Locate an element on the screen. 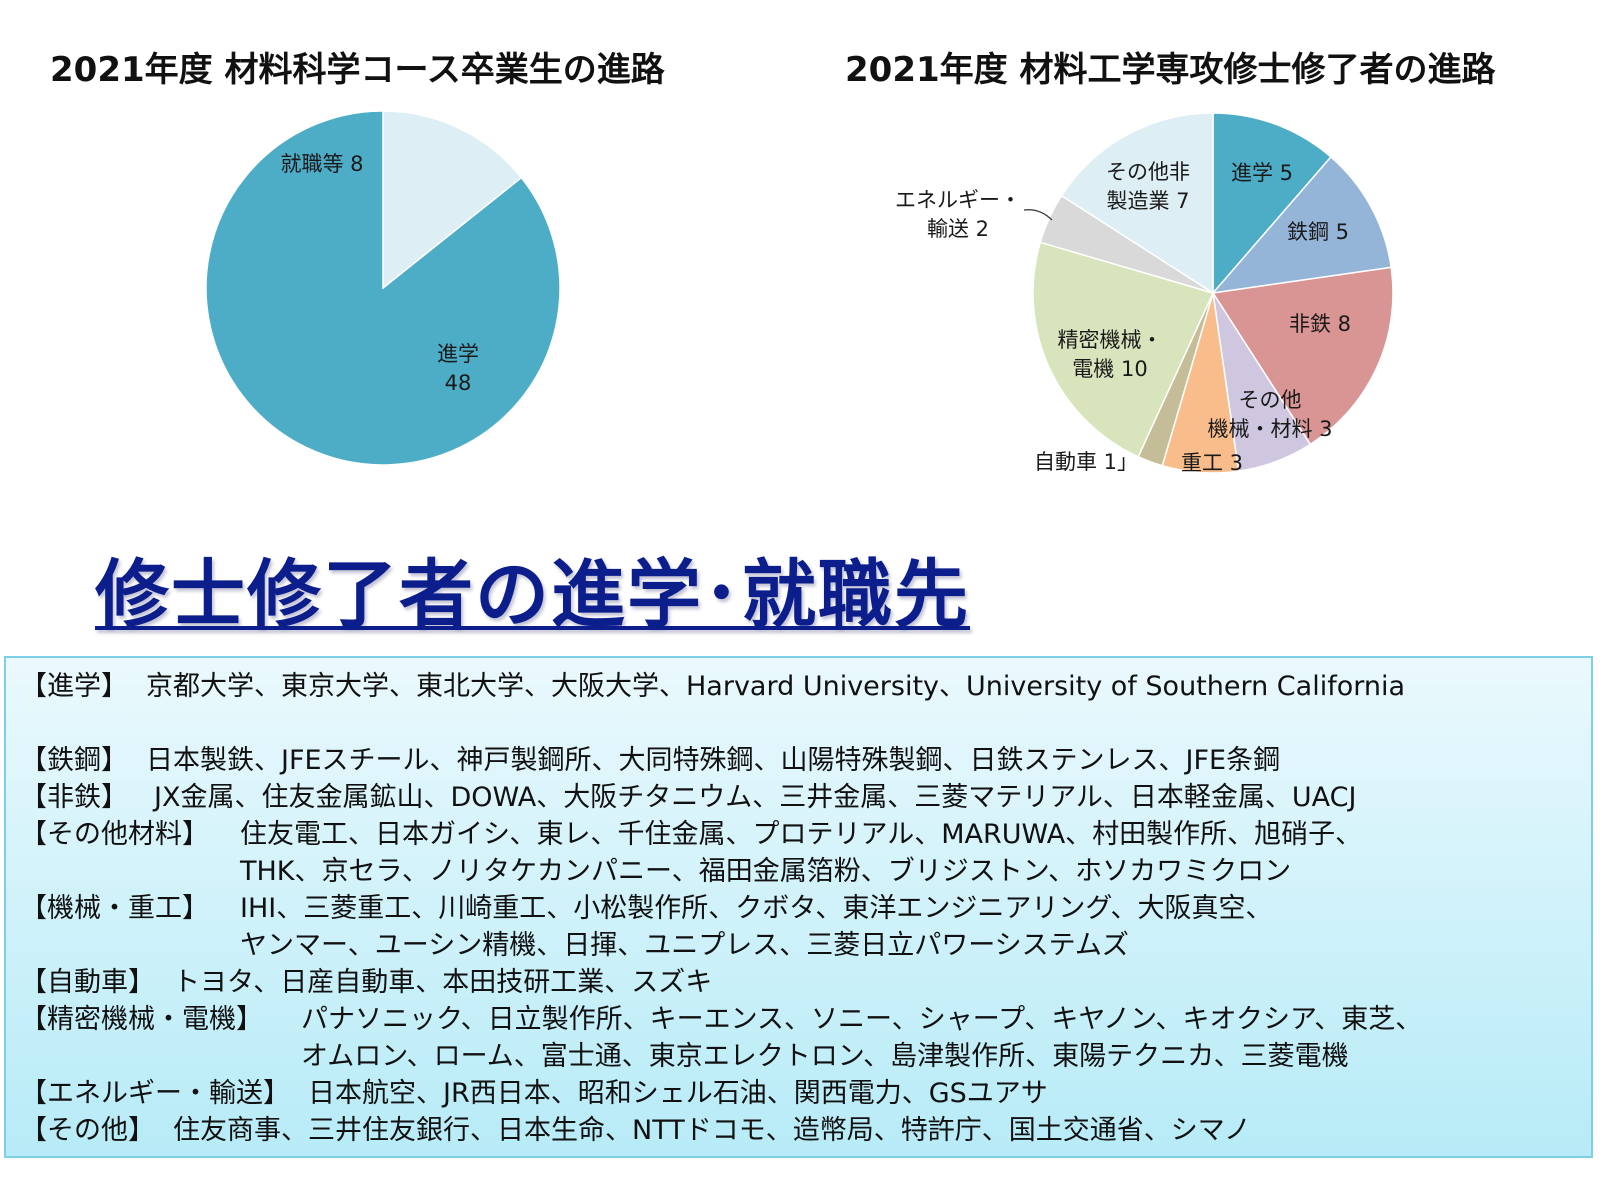 Image resolution: width=1600 pixels, height=1200 pixels. dest-category: 【その他】 is located at coordinates (87, 1130).